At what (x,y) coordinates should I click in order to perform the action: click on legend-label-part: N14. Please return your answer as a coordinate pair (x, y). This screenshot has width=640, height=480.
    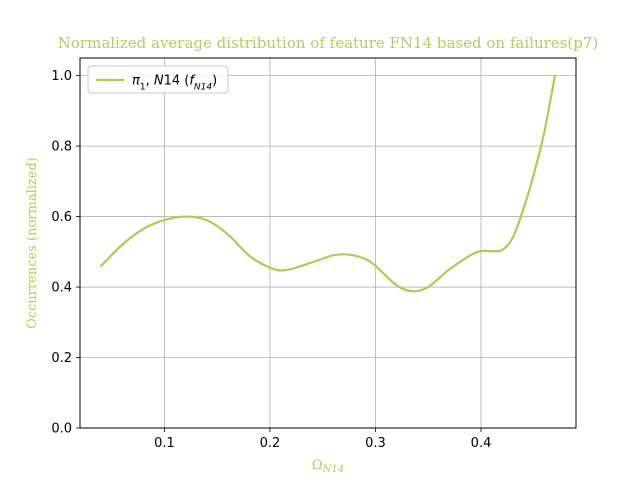
    Looking at the image, I should click on (203, 88).